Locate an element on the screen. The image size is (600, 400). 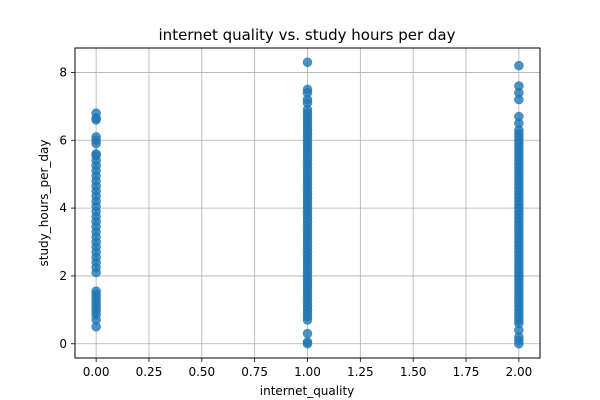
x-tick-label: 1.50 is located at coordinates (413, 372).